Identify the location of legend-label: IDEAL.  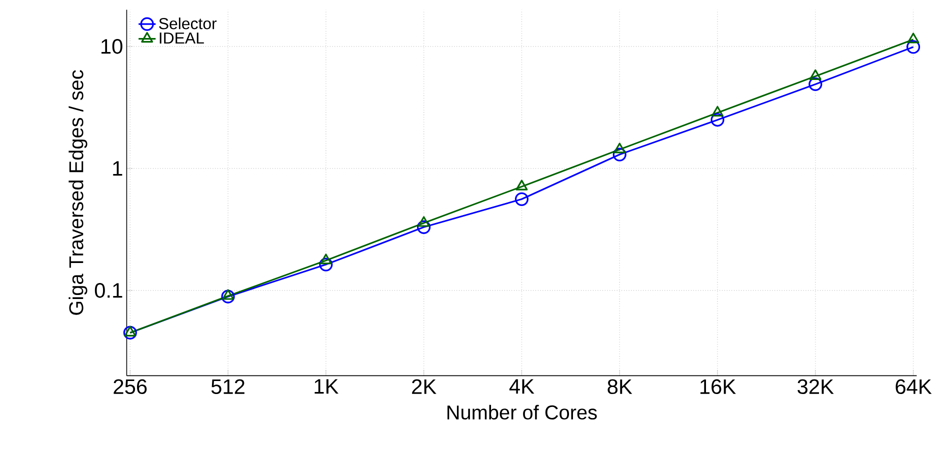
(182, 38).